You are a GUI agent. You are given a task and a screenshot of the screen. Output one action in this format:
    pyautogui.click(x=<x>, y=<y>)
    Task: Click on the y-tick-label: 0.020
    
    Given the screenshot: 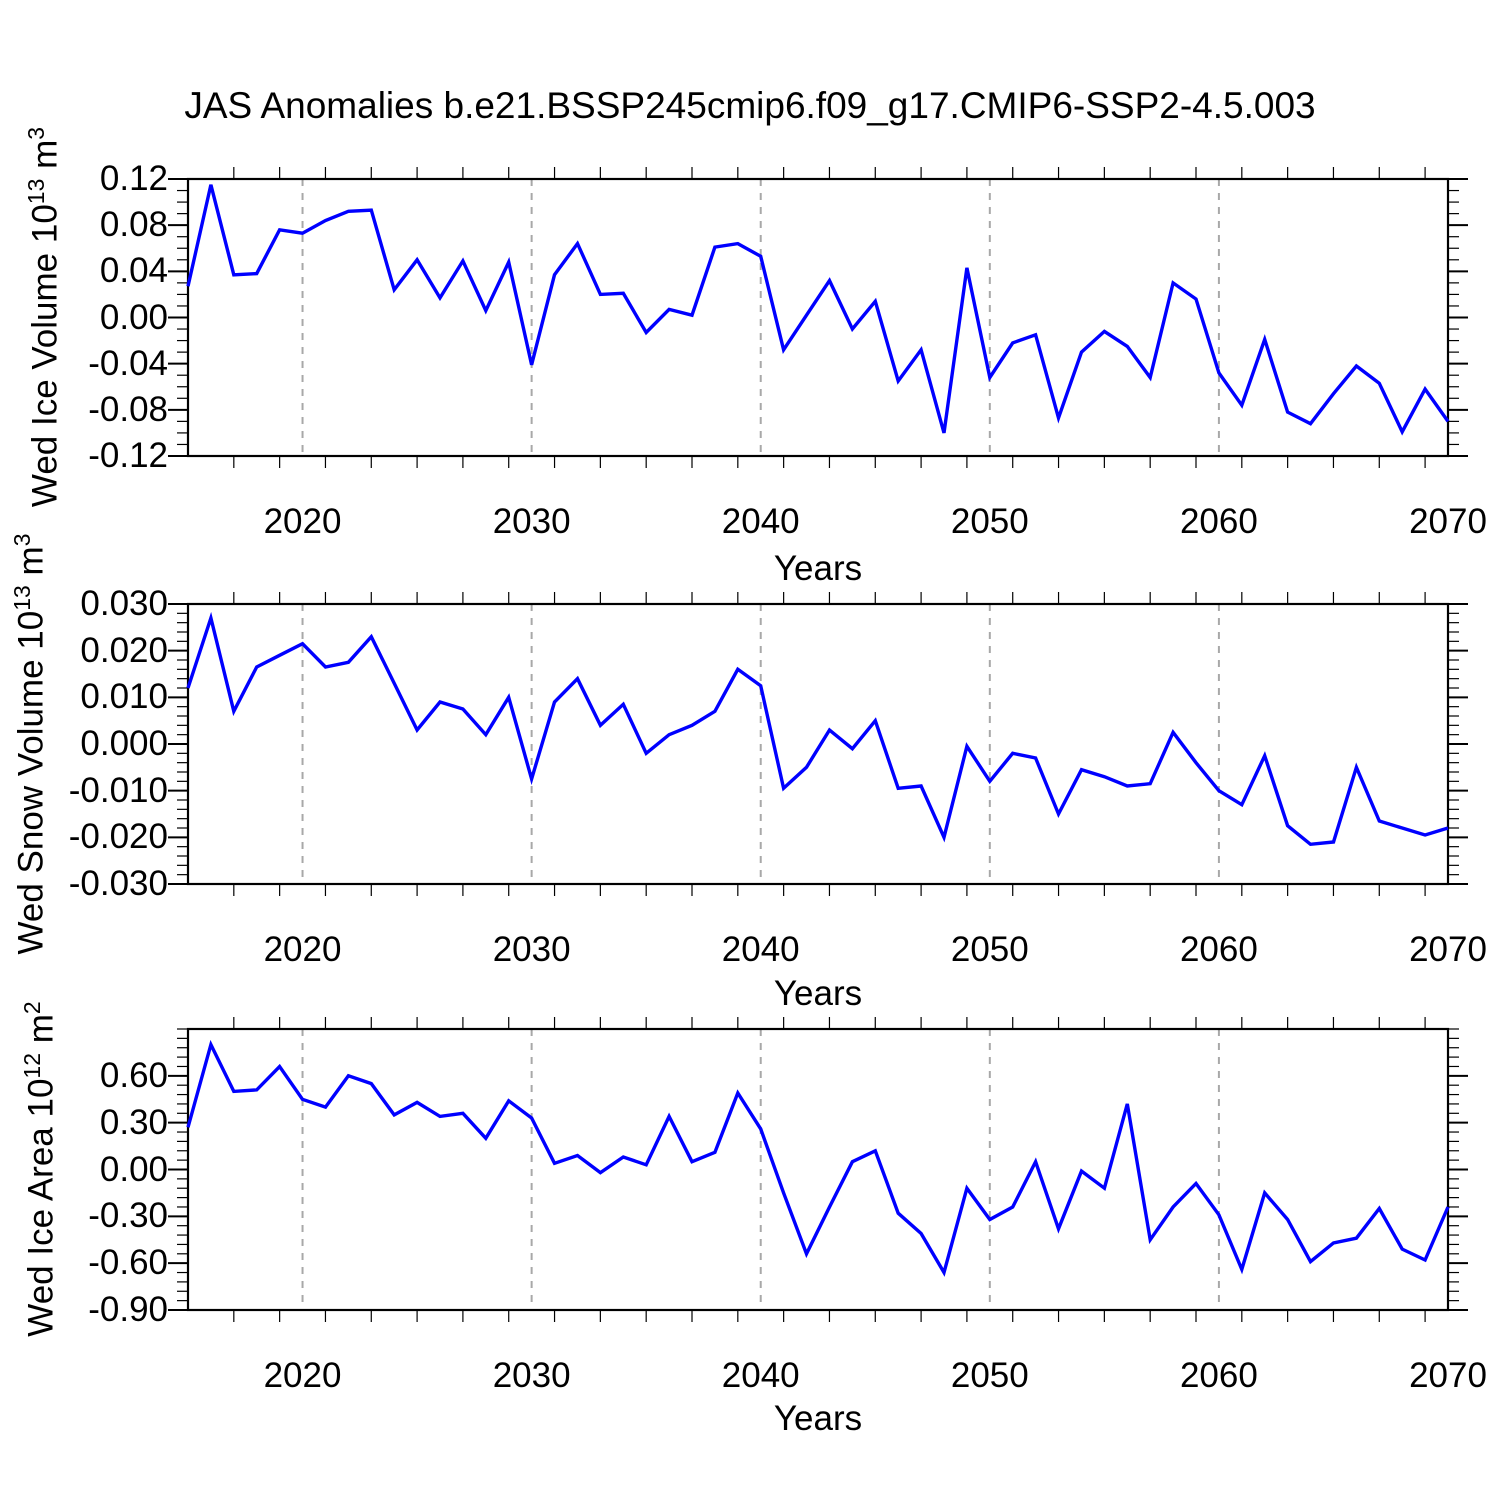 What is the action you would take?
    pyautogui.click(x=124, y=650)
    